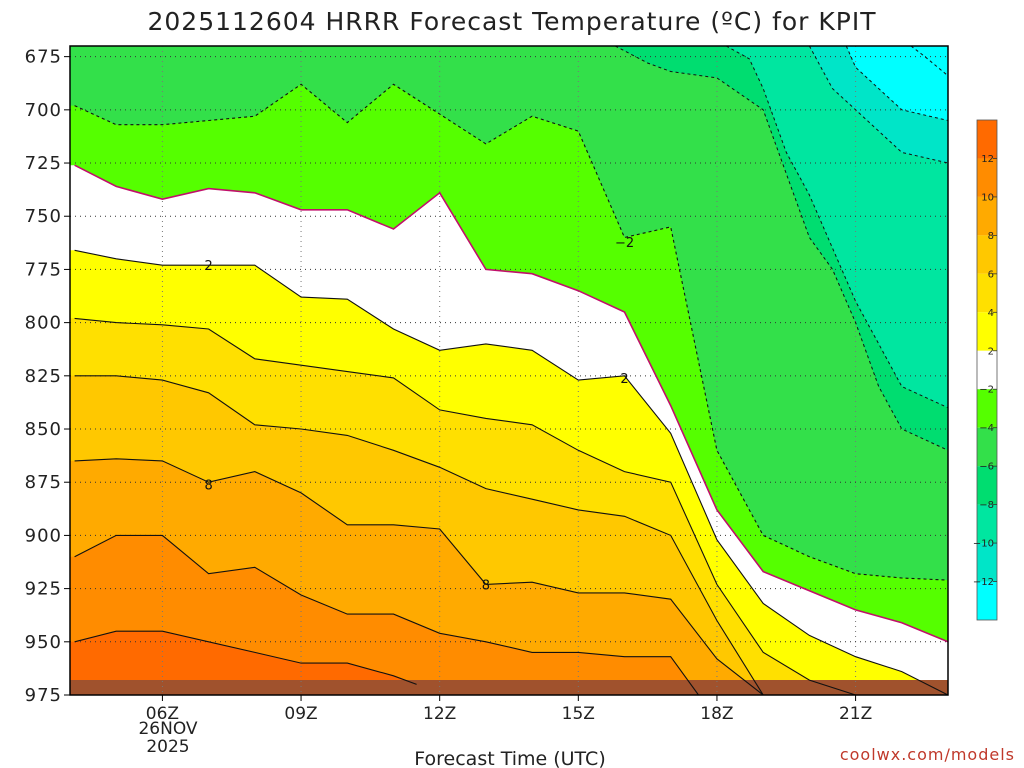 Image resolution: width=1024 pixels, height=768 pixels. I want to click on fill-zone--12, so click(929, 61).